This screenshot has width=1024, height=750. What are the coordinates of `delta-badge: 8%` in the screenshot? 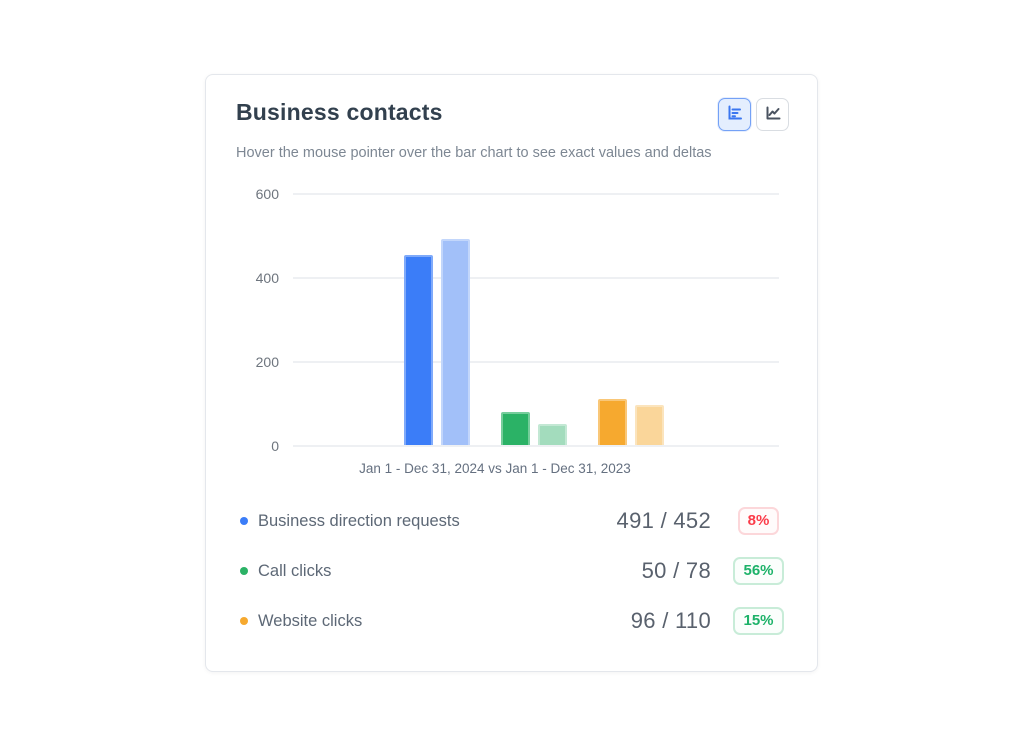 It's located at (758, 521).